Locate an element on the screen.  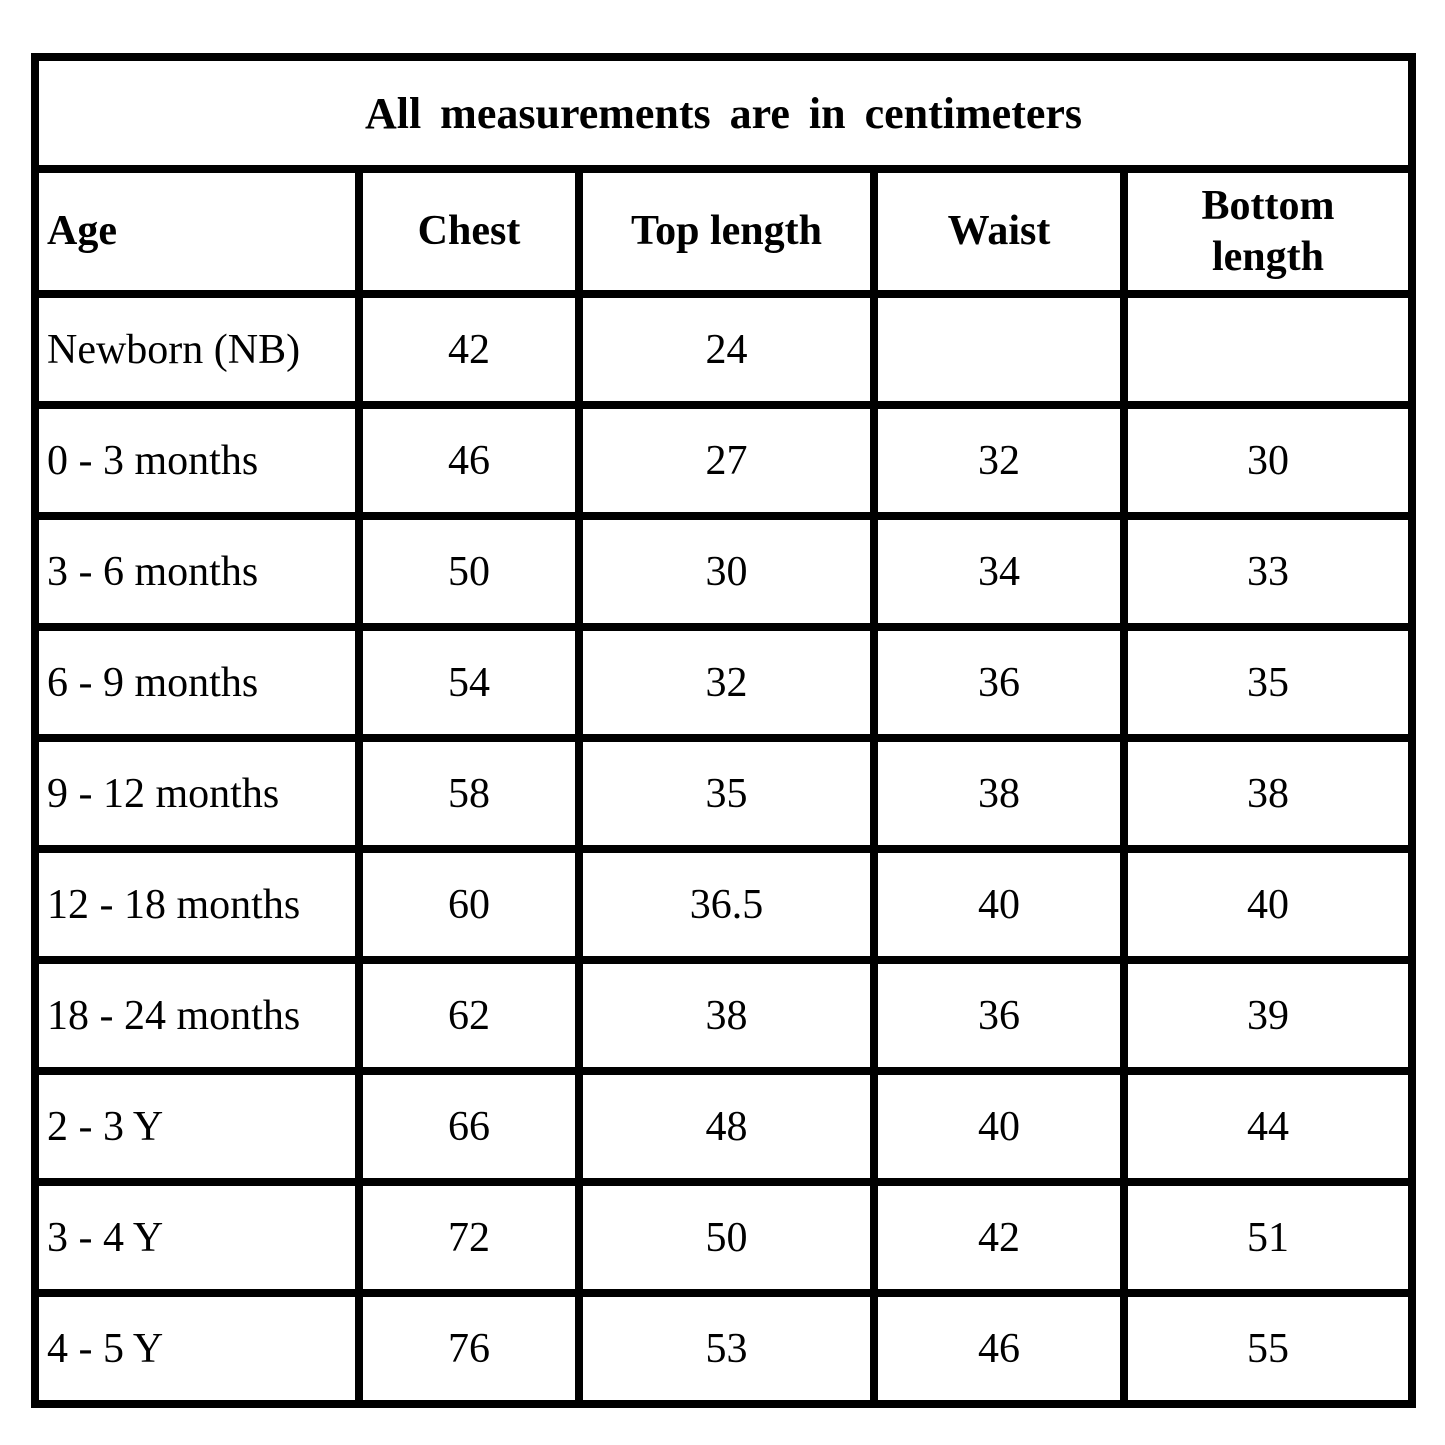
cell-chest: 54 is located at coordinates (469, 682).